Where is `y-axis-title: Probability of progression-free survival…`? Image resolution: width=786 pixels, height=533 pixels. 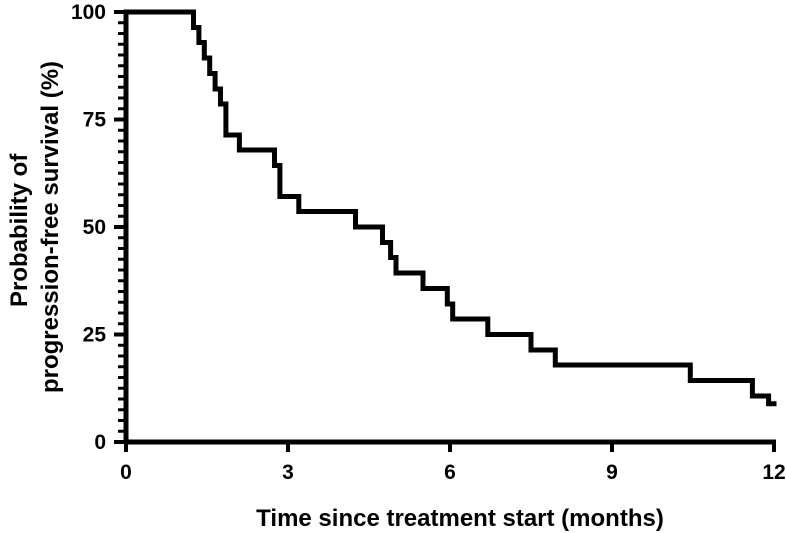 y-axis-title: Probability of progression-free survival… is located at coordinates (35, 227).